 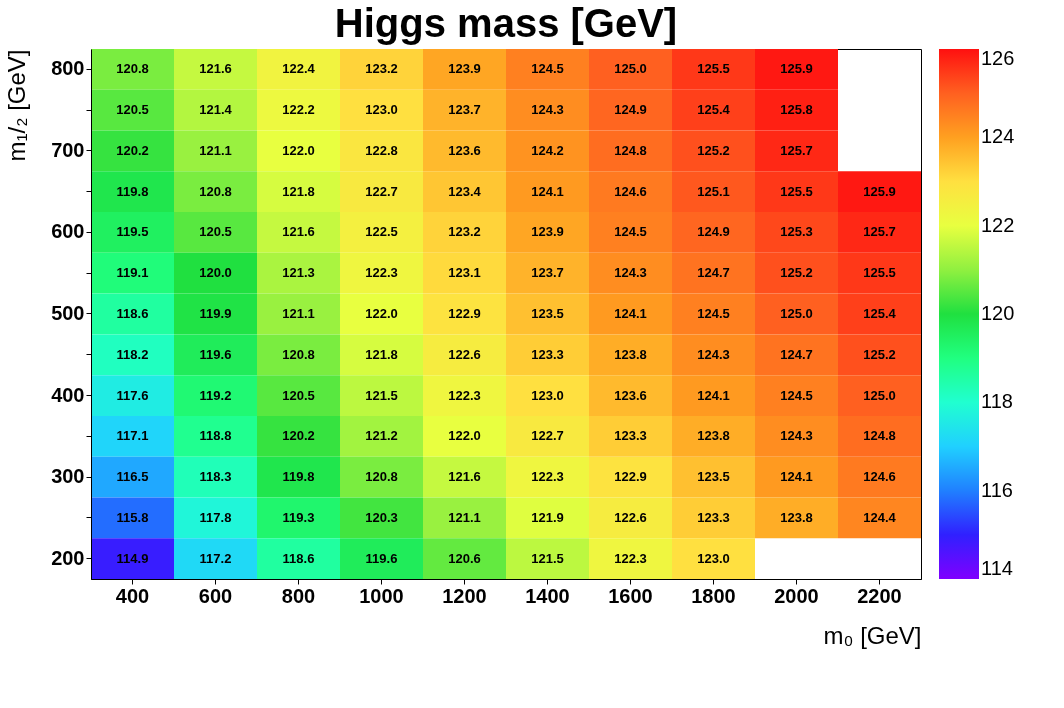 I want to click on data-label: 125.8, so click(x=796, y=110).